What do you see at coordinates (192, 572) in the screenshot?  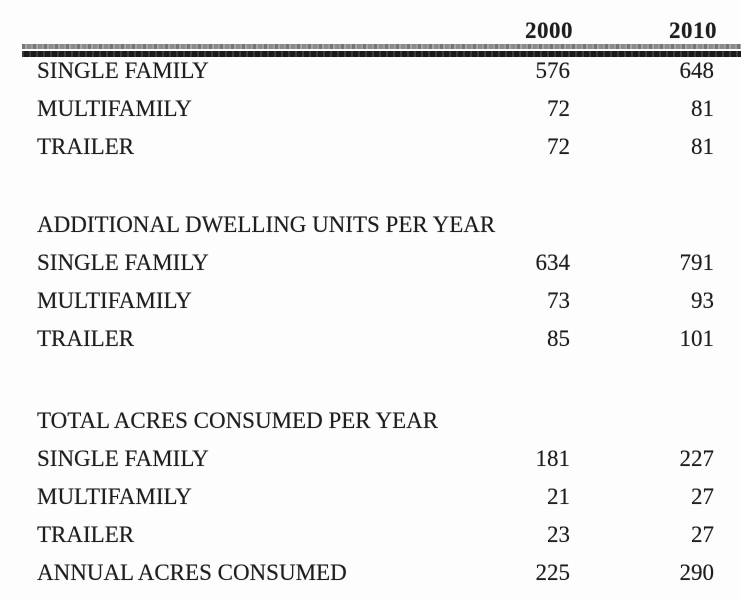 I see `row-label: ANNUAL ACRES CONSUMED` at bounding box center [192, 572].